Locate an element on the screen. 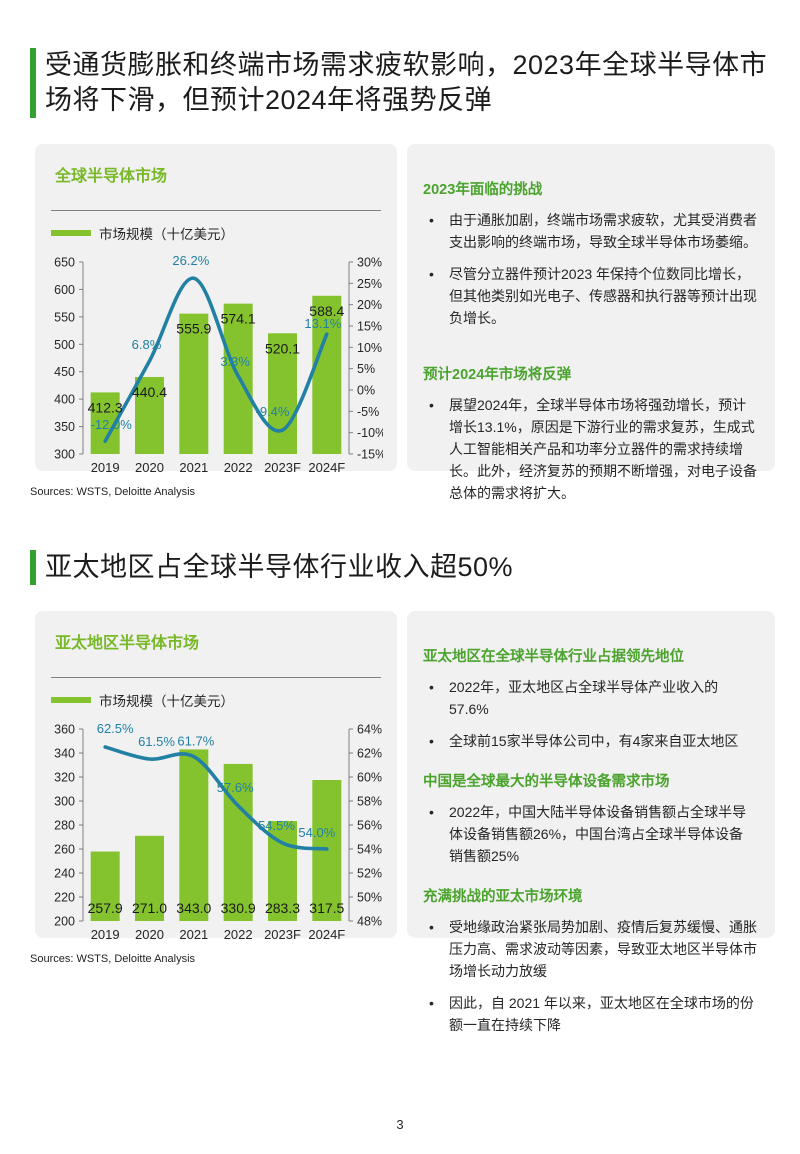  bar-value-label: 440.4 is located at coordinates (149, 392).